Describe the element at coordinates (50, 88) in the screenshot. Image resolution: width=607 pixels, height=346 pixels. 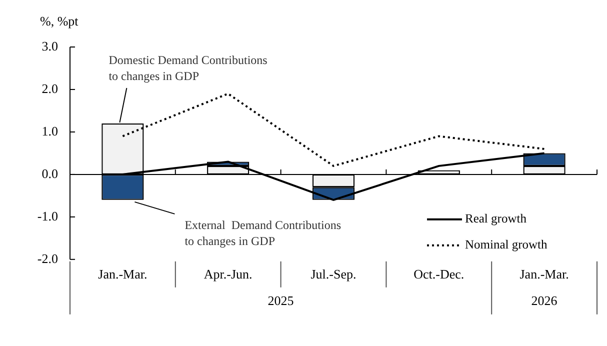
I see `y-tick-label: 2.0` at that location.